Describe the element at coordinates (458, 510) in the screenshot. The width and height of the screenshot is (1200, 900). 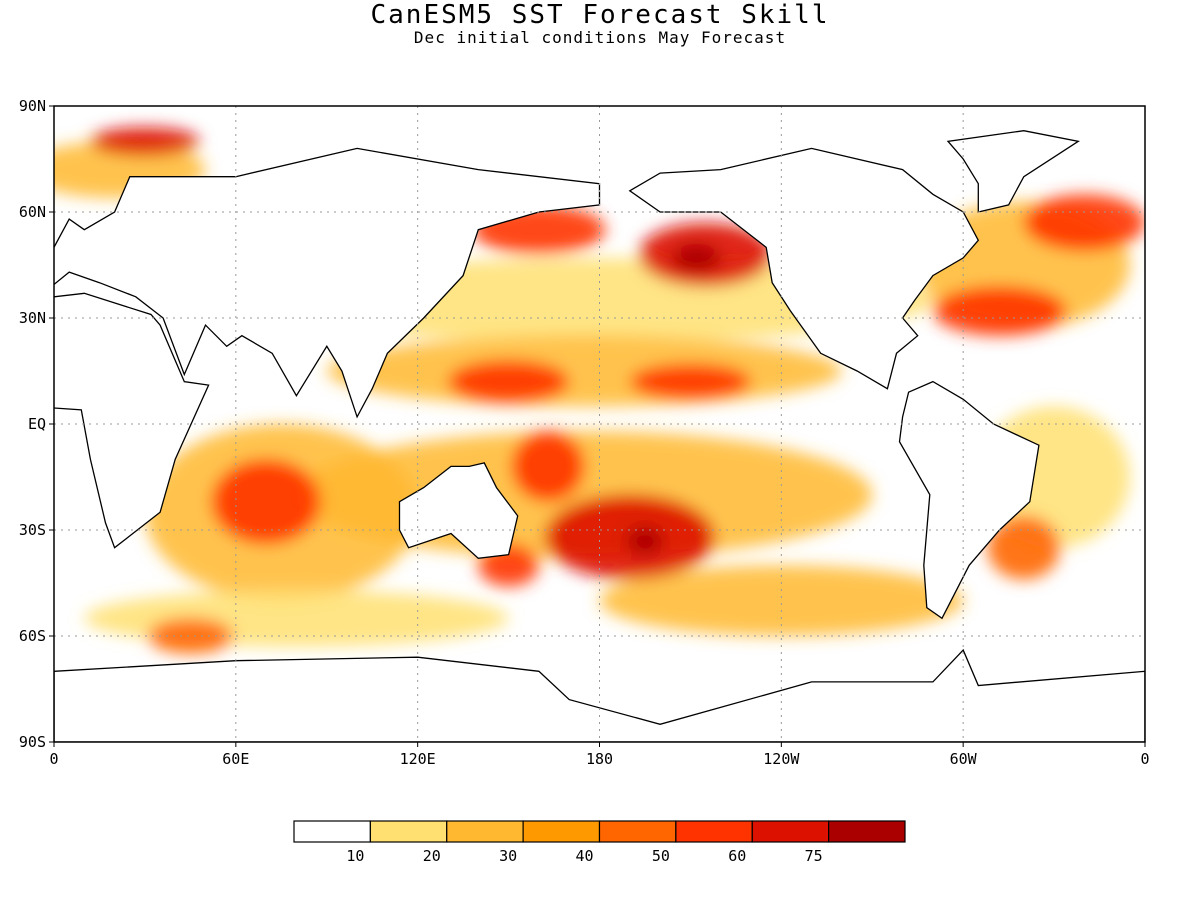
I see `australia-outline` at that location.